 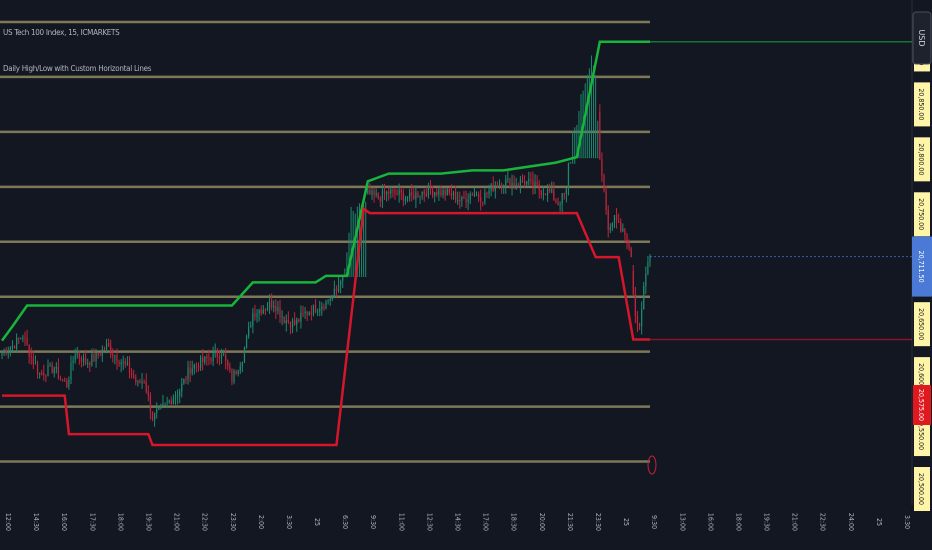 What do you see at coordinates (710, 522) in the screenshot?
I see `time-axis-label: 16:00` at bounding box center [710, 522].